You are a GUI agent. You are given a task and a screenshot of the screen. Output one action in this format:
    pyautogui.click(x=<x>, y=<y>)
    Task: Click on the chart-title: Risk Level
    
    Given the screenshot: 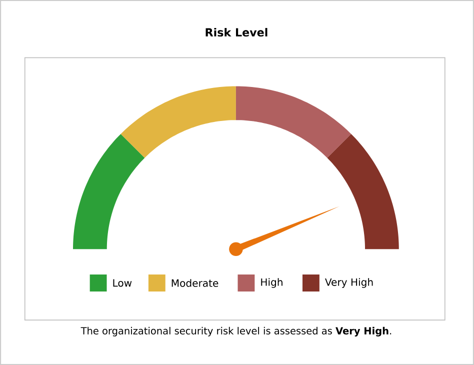 What is the action you would take?
    pyautogui.click(x=237, y=32)
    